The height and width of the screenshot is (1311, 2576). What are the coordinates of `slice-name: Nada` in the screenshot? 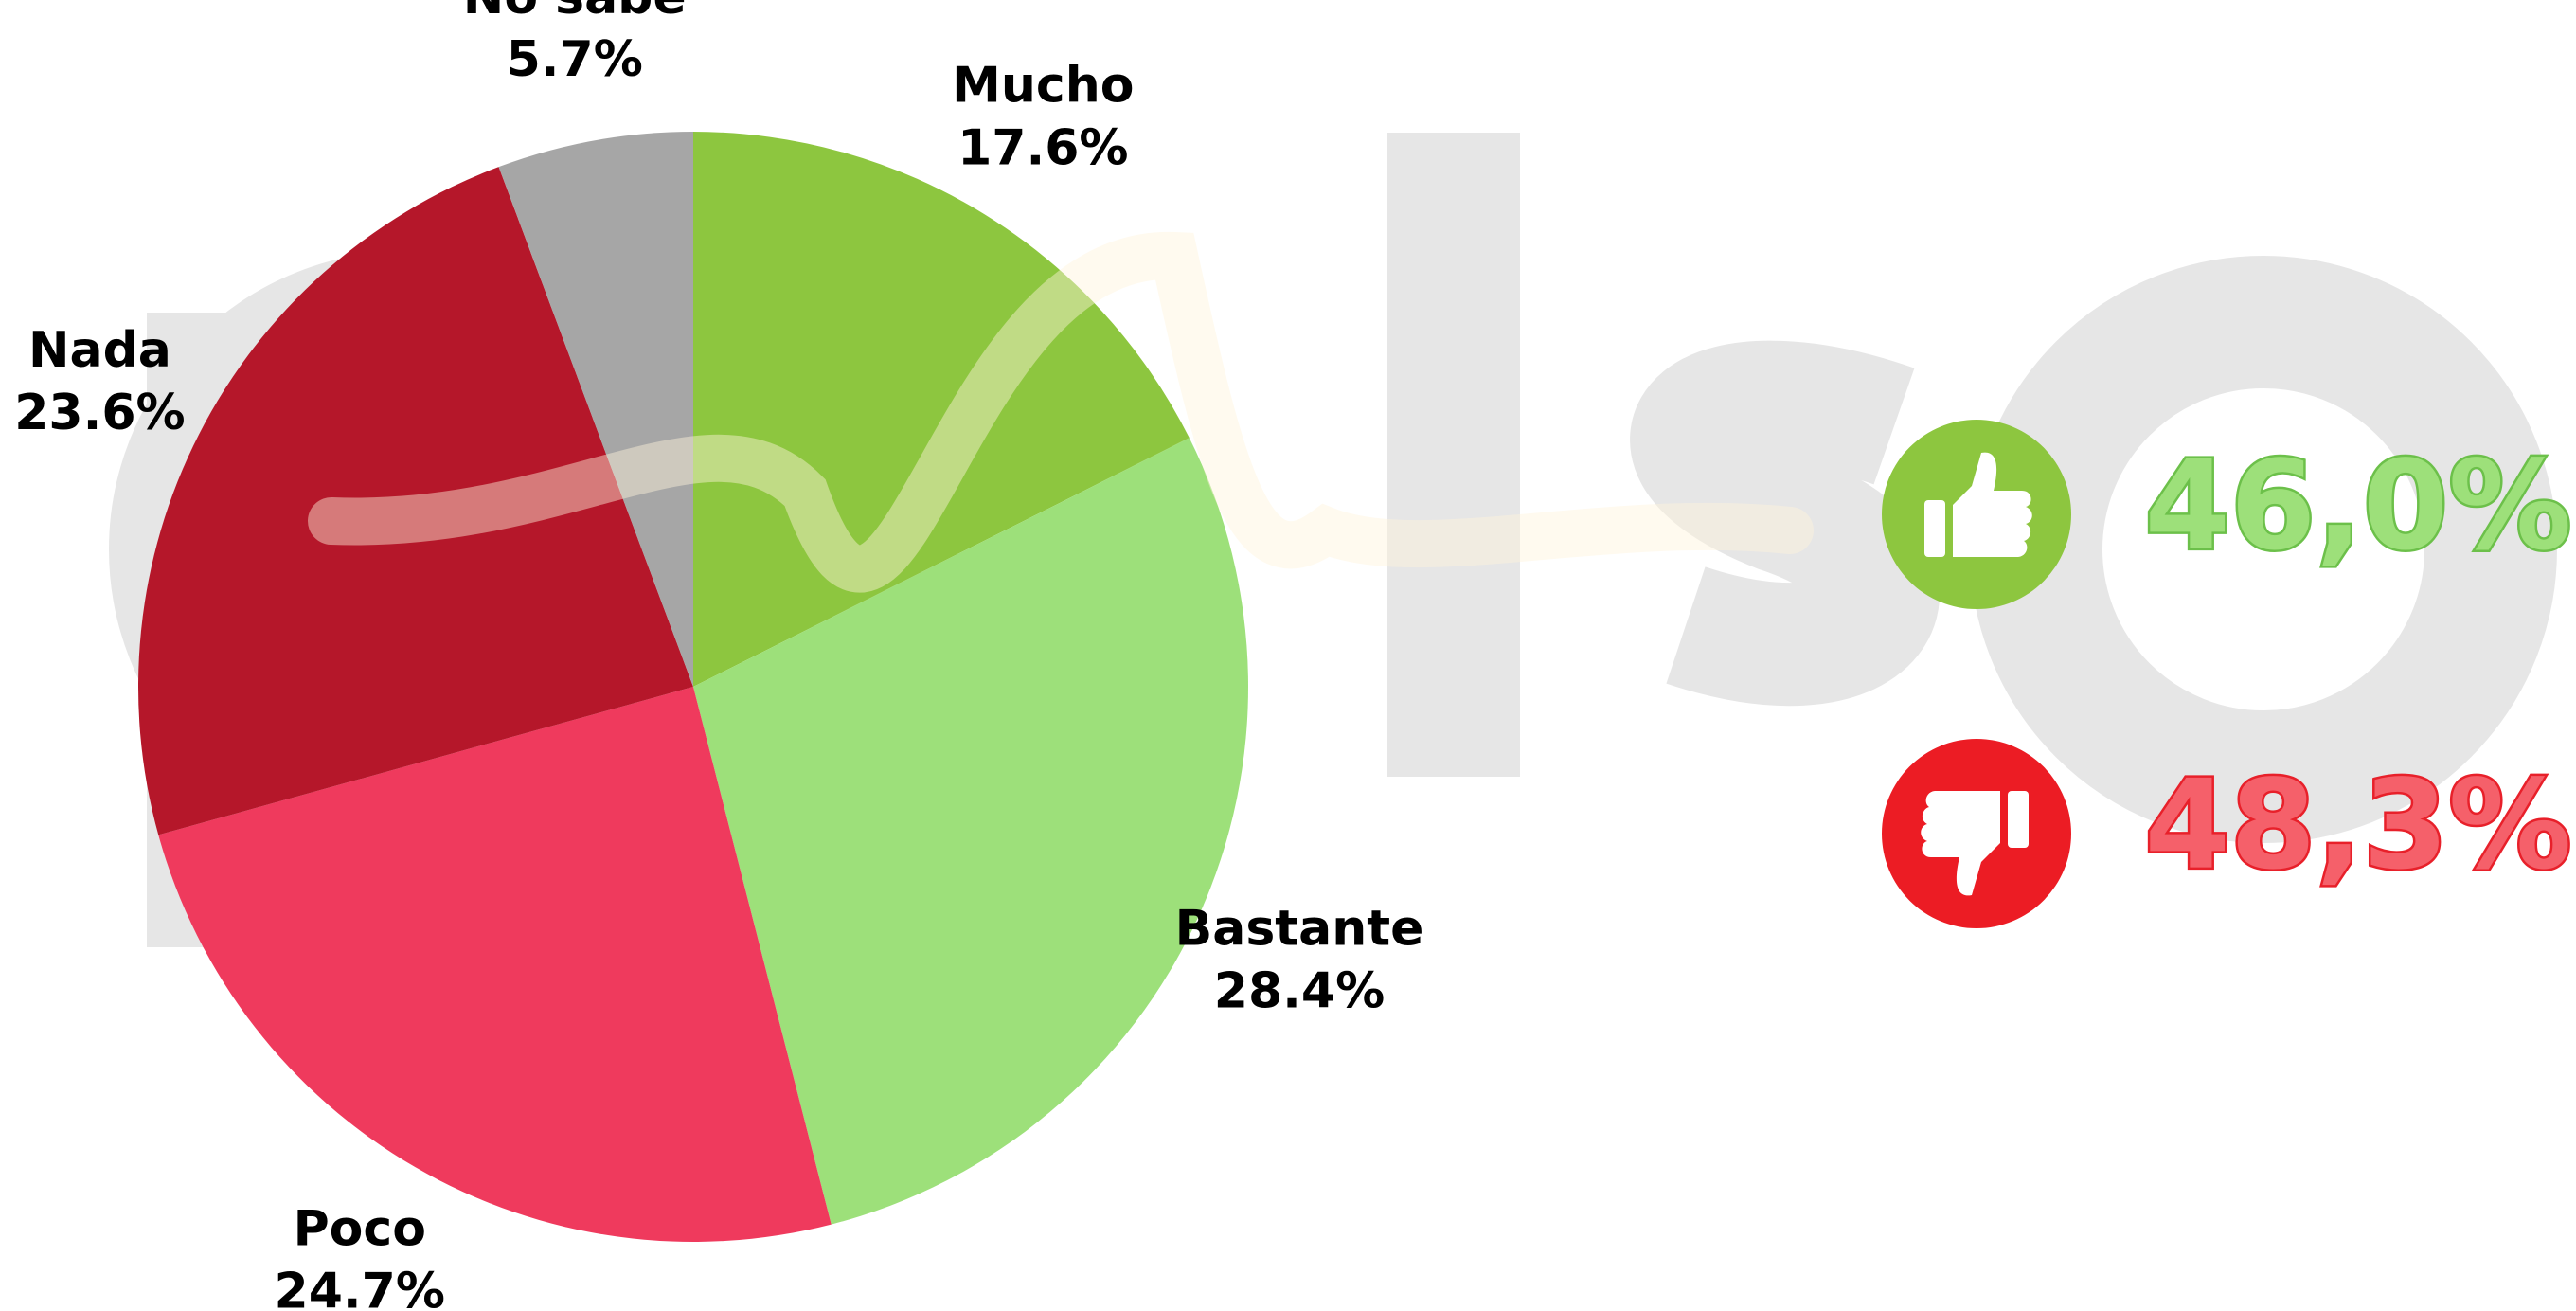 It's located at (99, 350).